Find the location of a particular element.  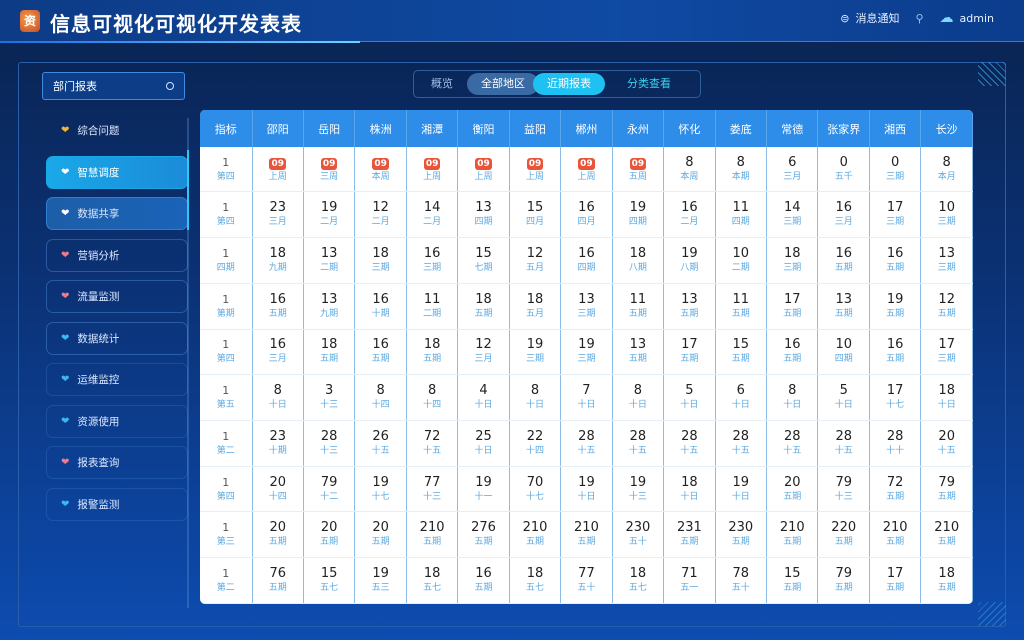

tab-recent-reports: 近期报表 is located at coordinates (569, 84).